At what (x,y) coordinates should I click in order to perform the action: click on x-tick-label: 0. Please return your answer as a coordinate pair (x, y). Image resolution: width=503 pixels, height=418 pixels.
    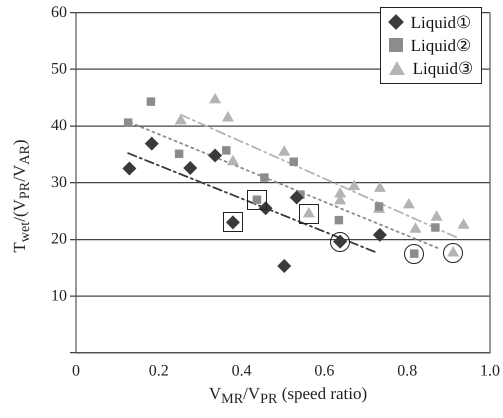
    Looking at the image, I should click on (76, 371).